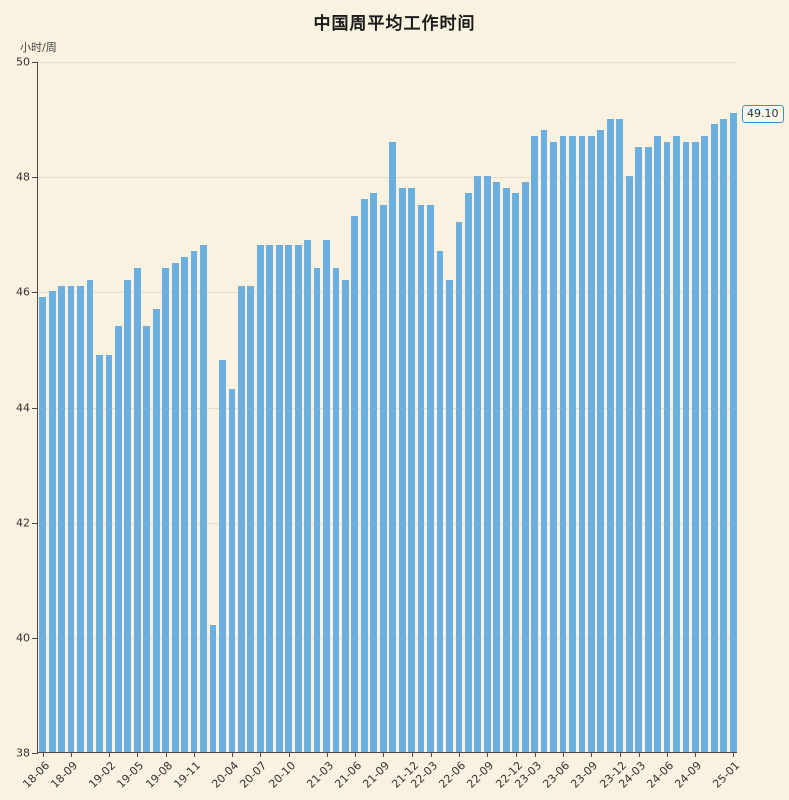  I want to click on y-tick-label: 40, so click(23, 638).